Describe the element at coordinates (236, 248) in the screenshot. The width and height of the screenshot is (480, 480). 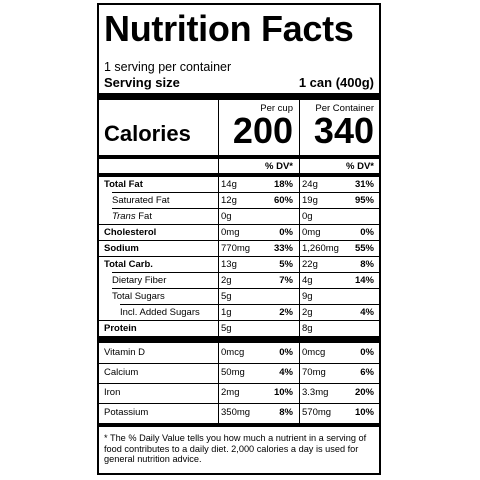
I see `per-cup-amount: 770mg` at that location.